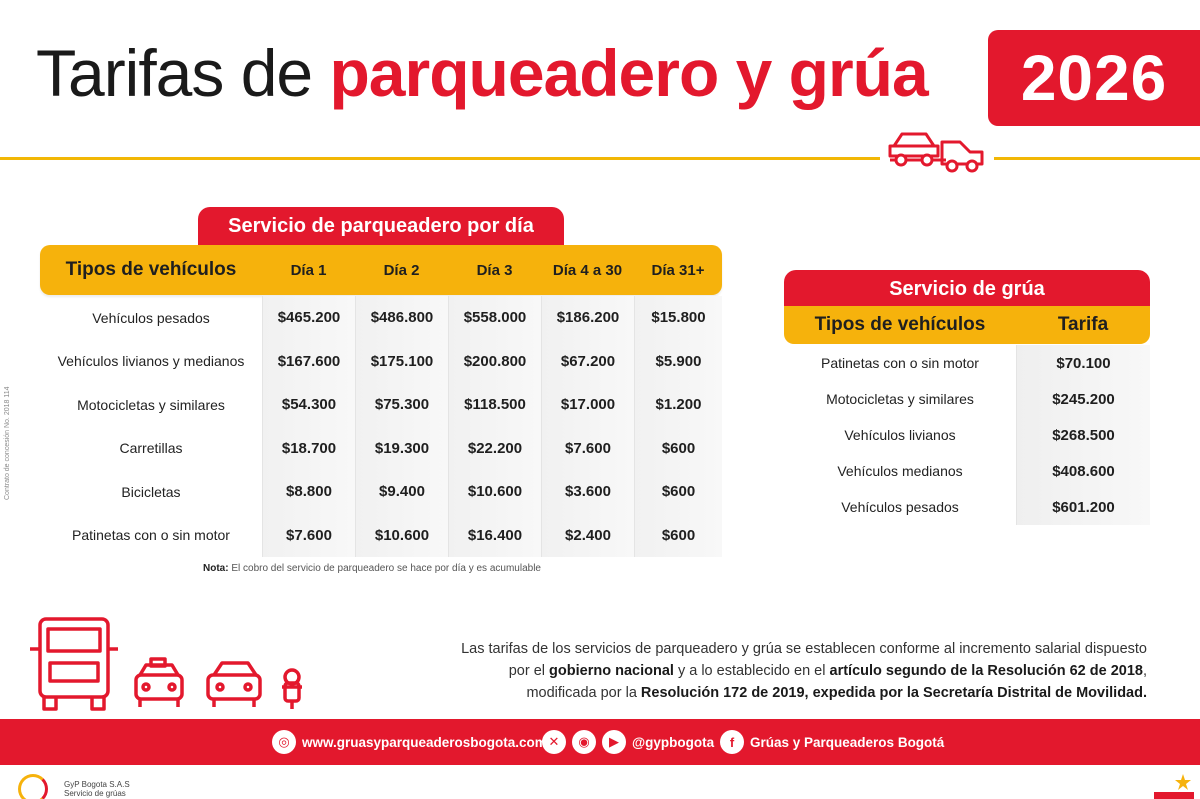 The image size is (1200, 799). I want to click on table-cell: $3.600, so click(587, 492).